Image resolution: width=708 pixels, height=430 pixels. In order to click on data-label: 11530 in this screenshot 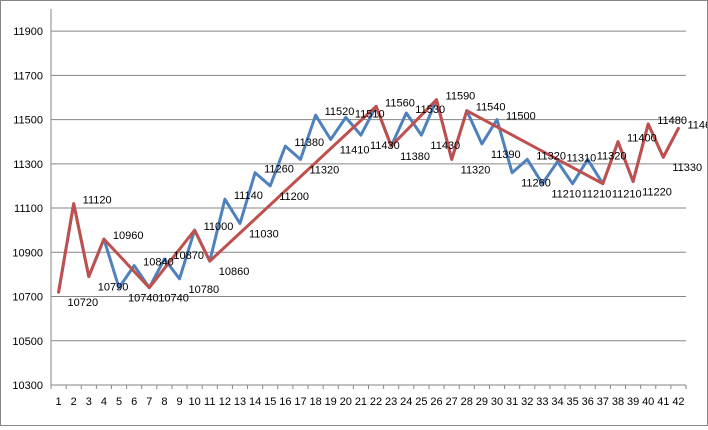, I will do `click(430, 110)`.